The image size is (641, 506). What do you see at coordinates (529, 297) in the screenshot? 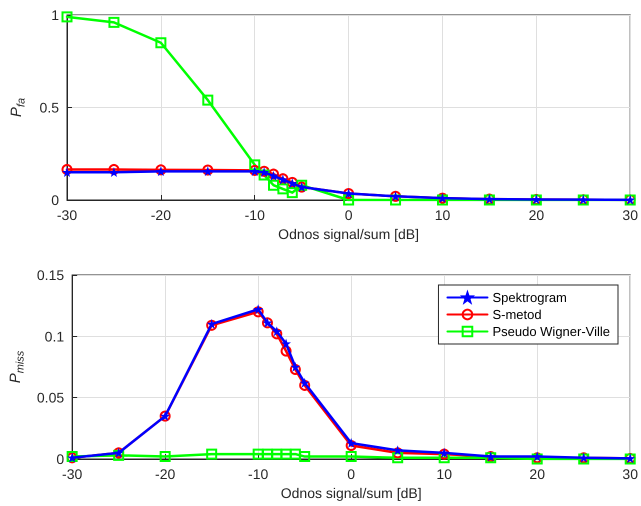
I see `legend-label: Spektrogram` at bounding box center [529, 297].